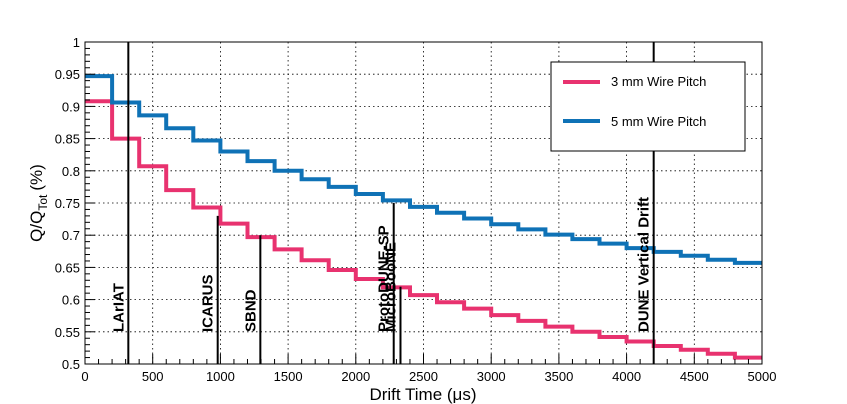  Describe the element at coordinates (67, 203) in the screenshot. I see `y-tick-label: 0.75` at that location.